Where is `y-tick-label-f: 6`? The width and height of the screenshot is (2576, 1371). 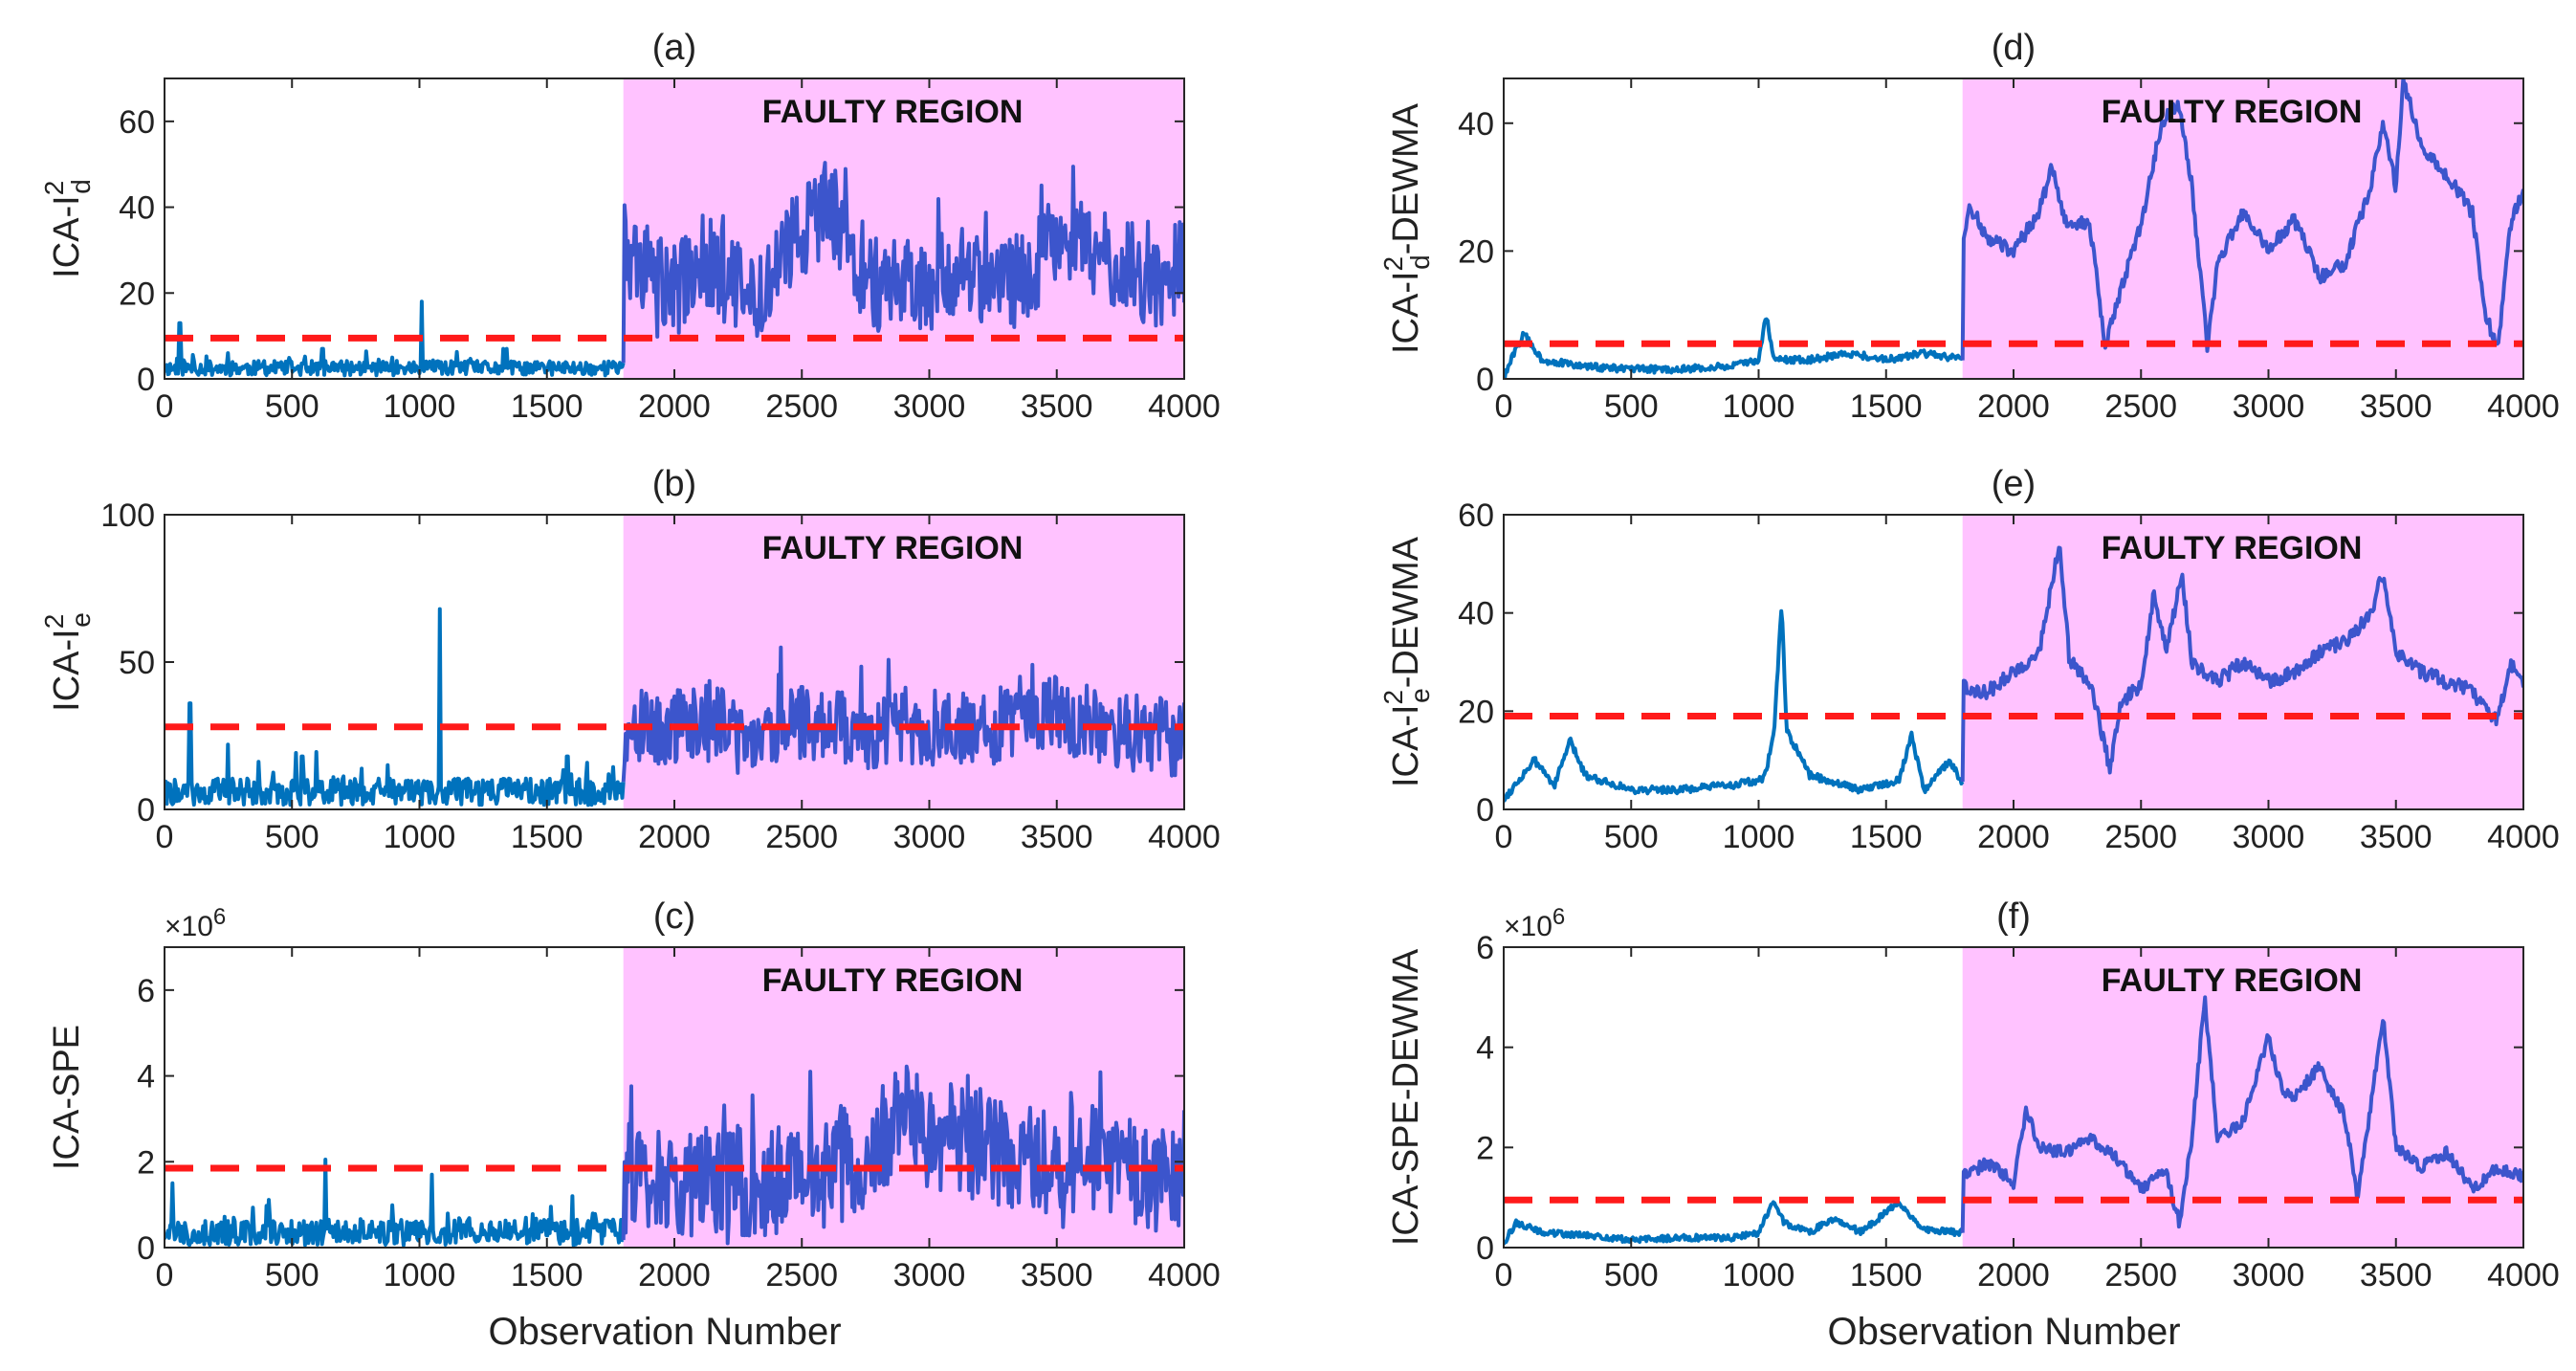
y-tick-label-f: 6 is located at coordinates (1485, 948).